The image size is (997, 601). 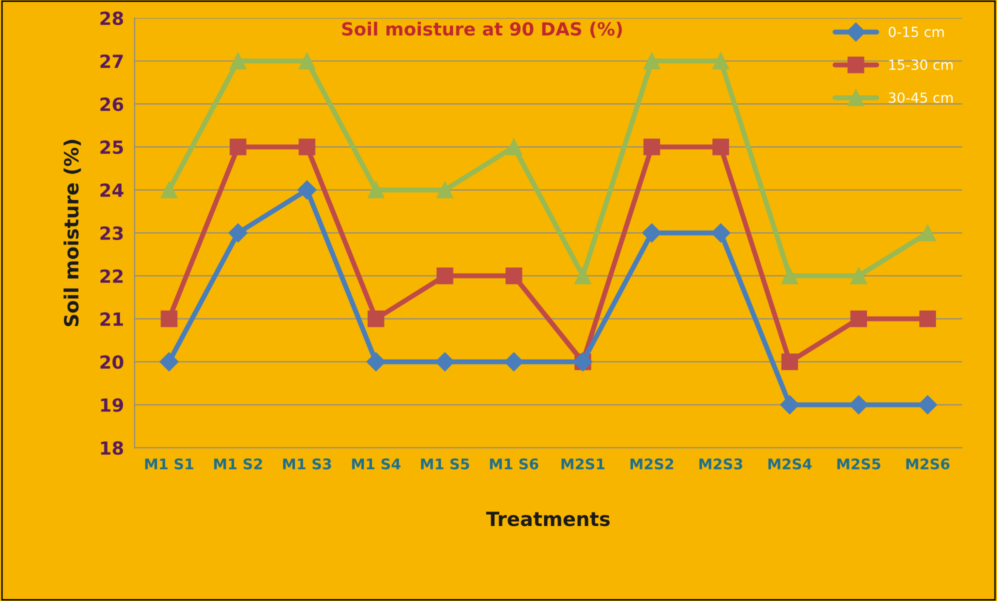 What do you see at coordinates (445, 464) in the screenshot?
I see `x-tick-label: M1 S5` at bounding box center [445, 464].